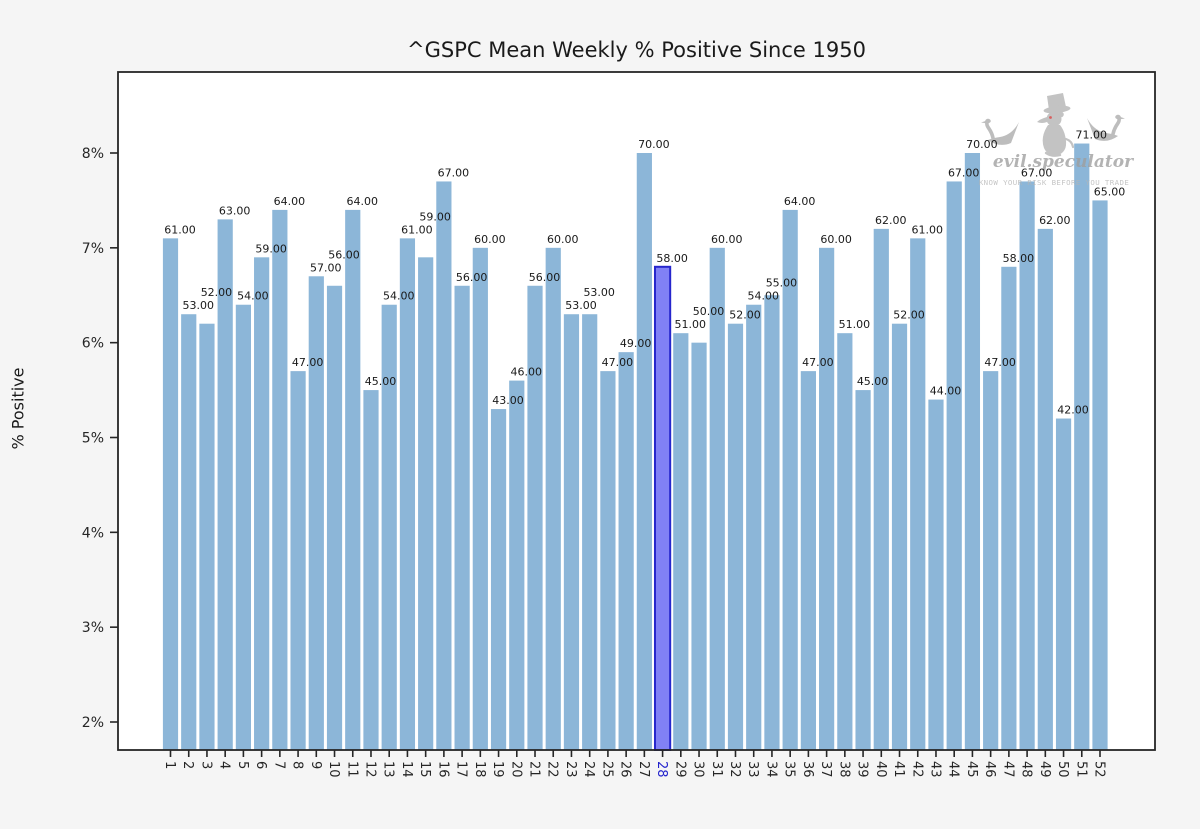 The height and width of the screenshot is (829, 1200). Describe the element at coordinates (636, 50) in the screenshot. I see `chart-title: ^GSPC Mean Weekly % Positive Since 1950` at that location.